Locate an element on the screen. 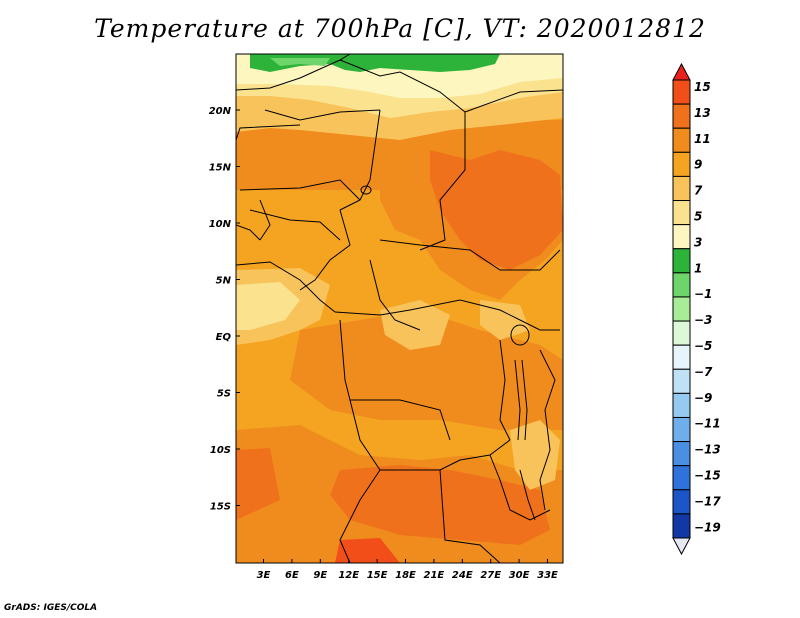  longitude-axis: 3E 6E 9E 12E 15E 18E 21E 24E 27E 30E 33E is located at coordinates (407, 570).